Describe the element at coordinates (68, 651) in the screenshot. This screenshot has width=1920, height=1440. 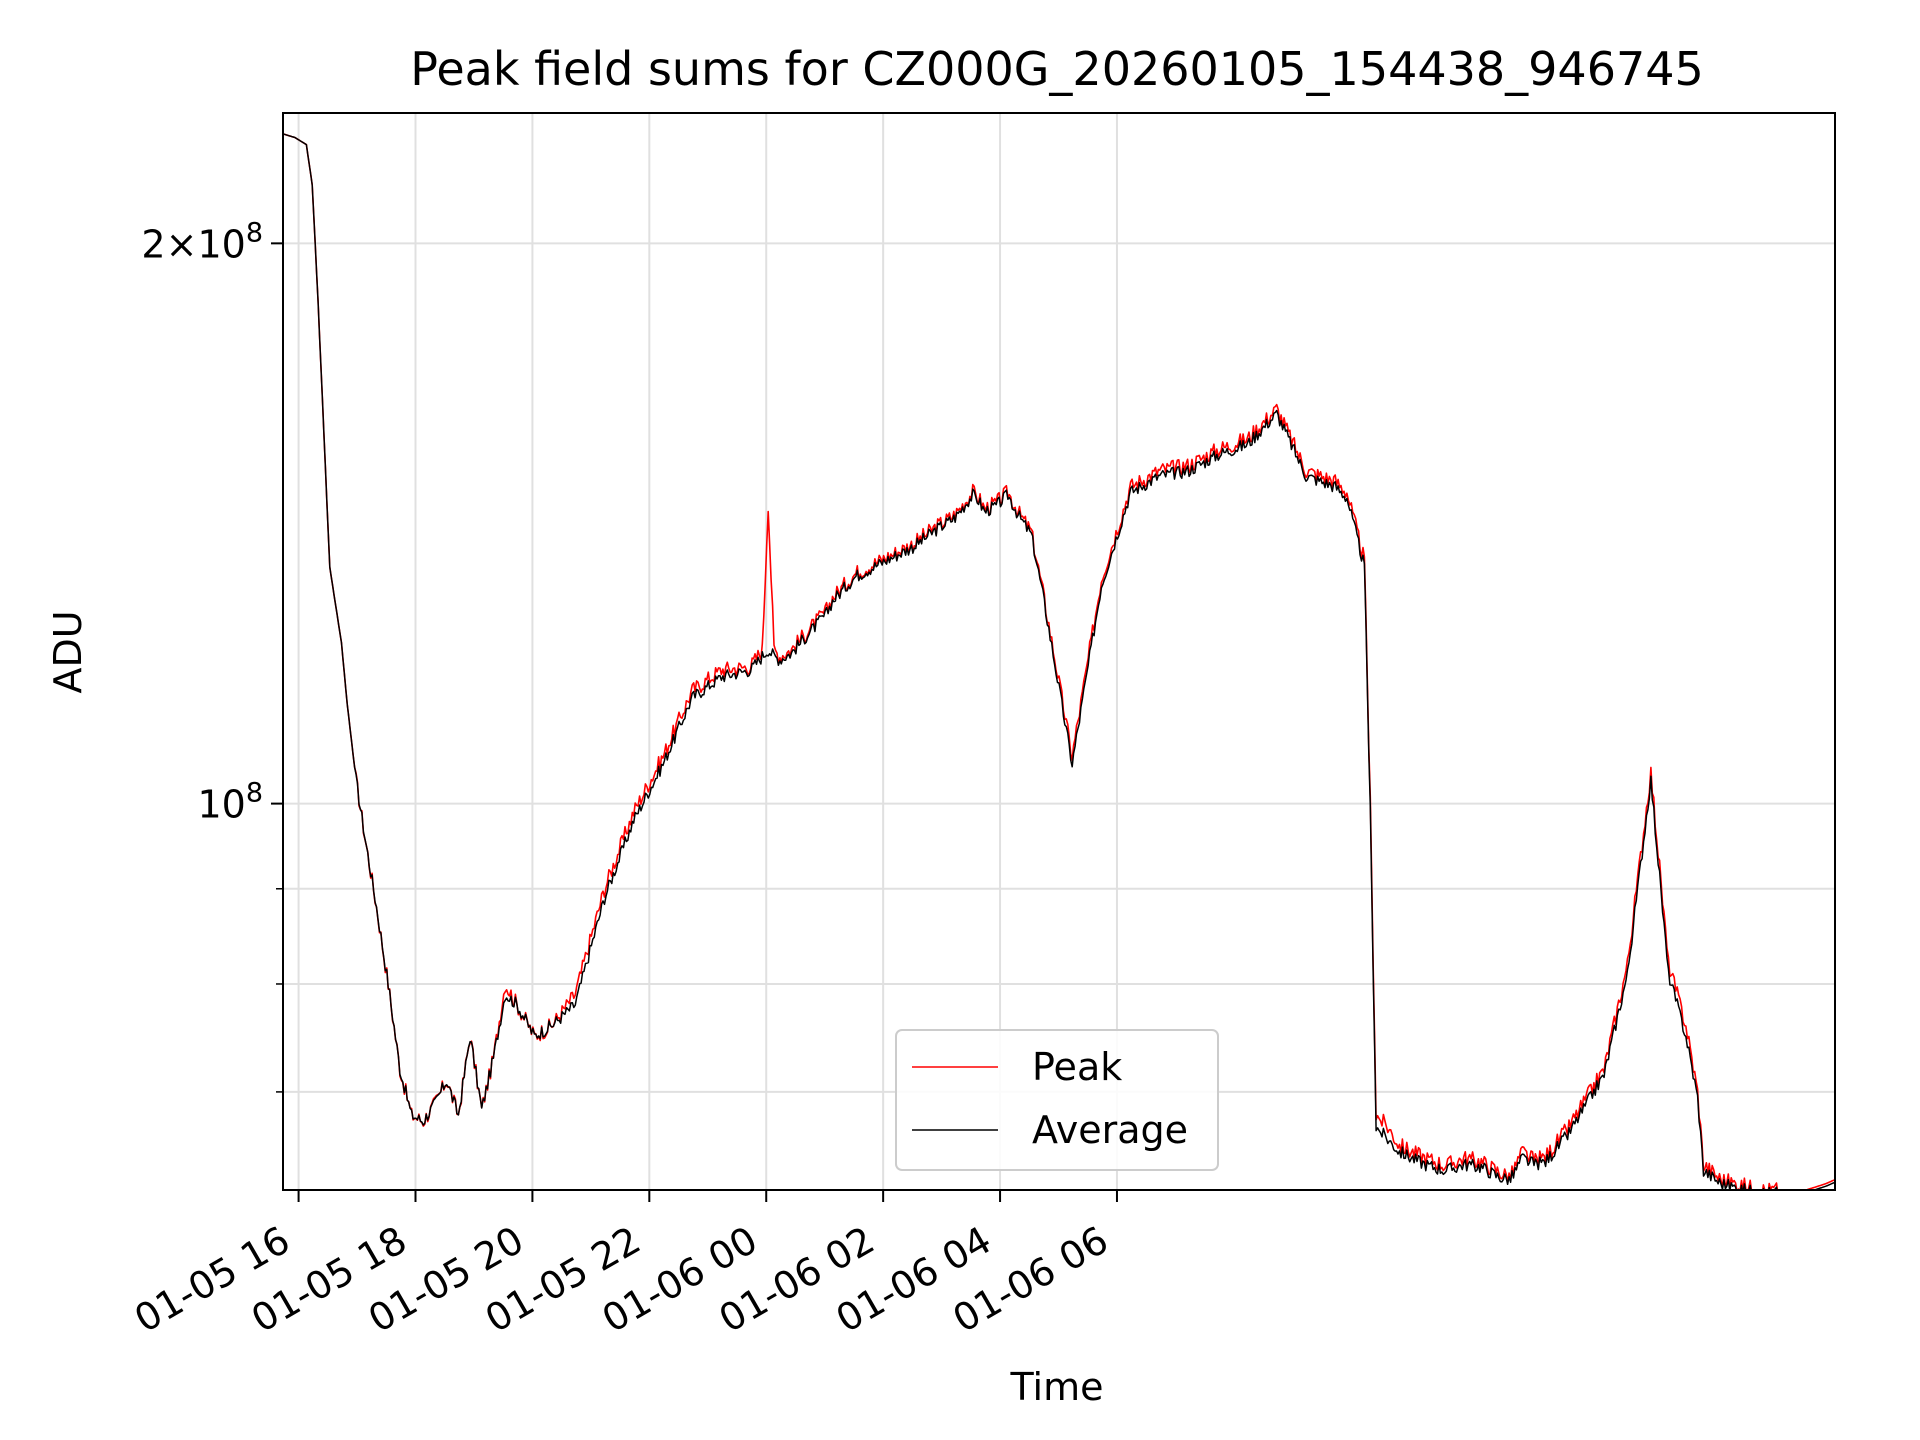
I see `y-axis-label: ADU` at that location.